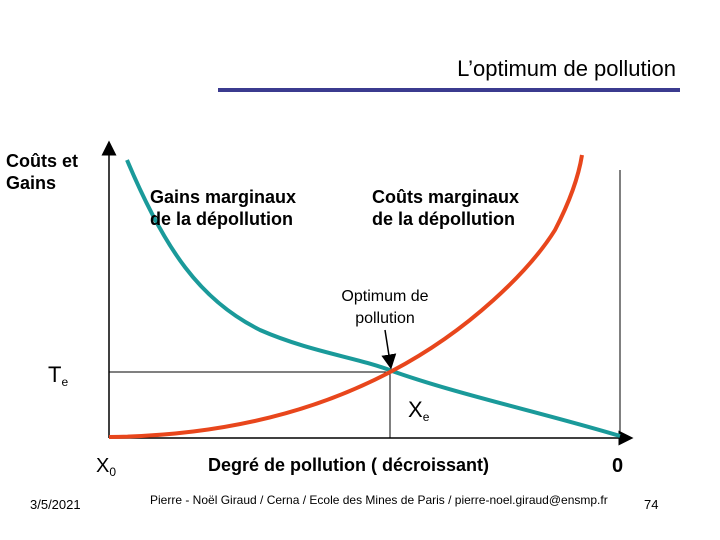 The image size is (720, 540). I want to click on xe-label: Xe, so click(418, 410).